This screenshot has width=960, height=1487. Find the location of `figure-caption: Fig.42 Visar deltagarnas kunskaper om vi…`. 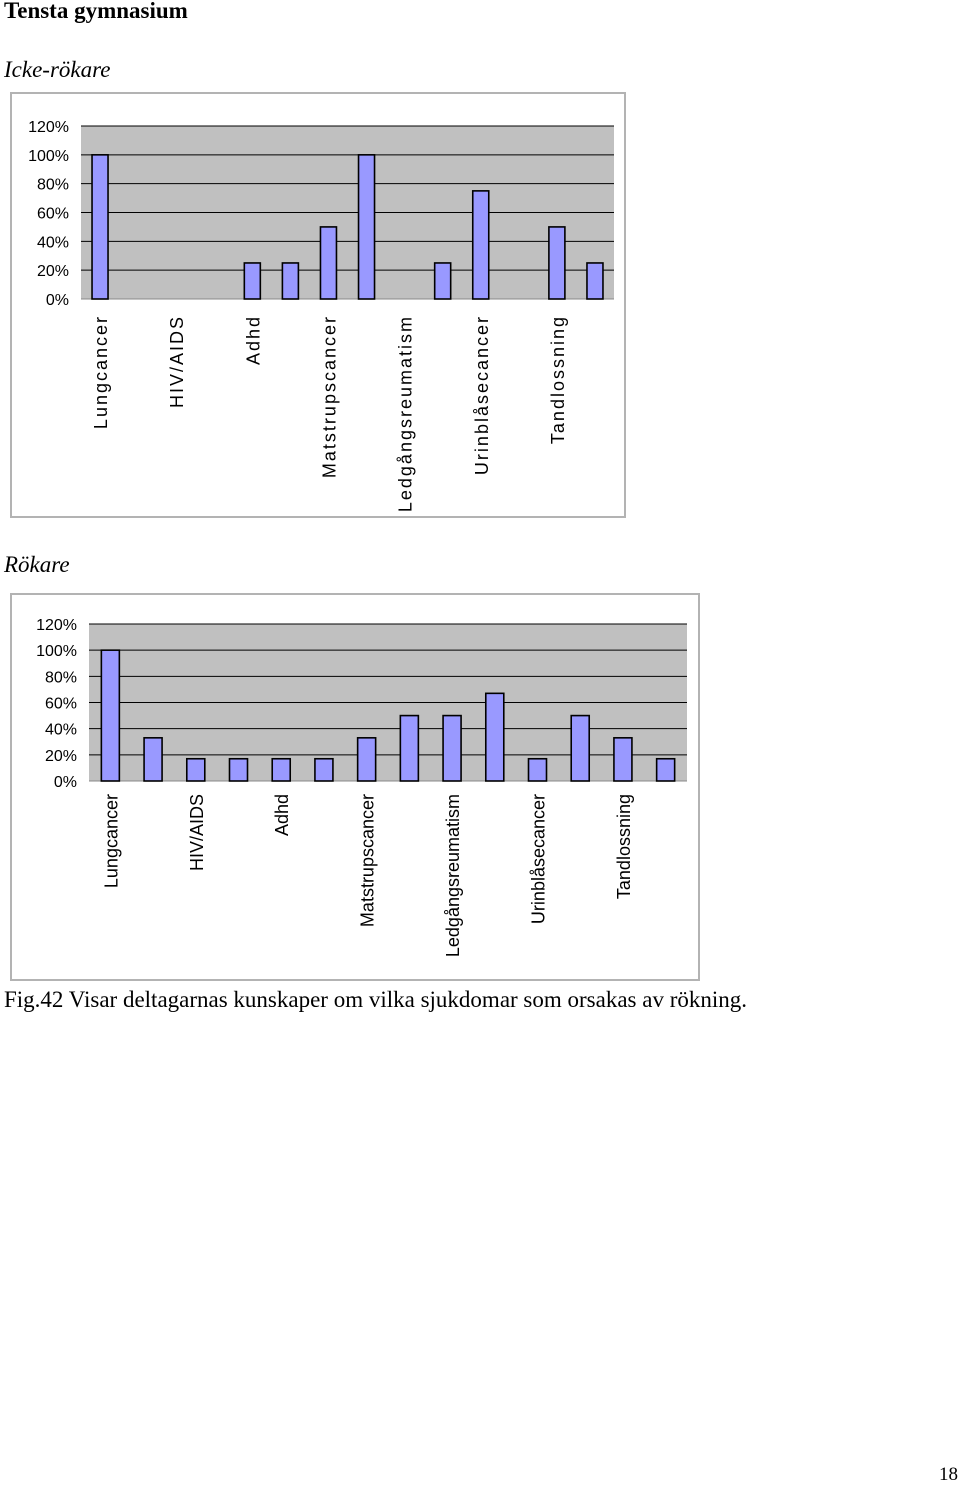

figure-caption: Fig.42 Visar deltagarnas kunskaper om vi… is located at coordinates (376, 999).